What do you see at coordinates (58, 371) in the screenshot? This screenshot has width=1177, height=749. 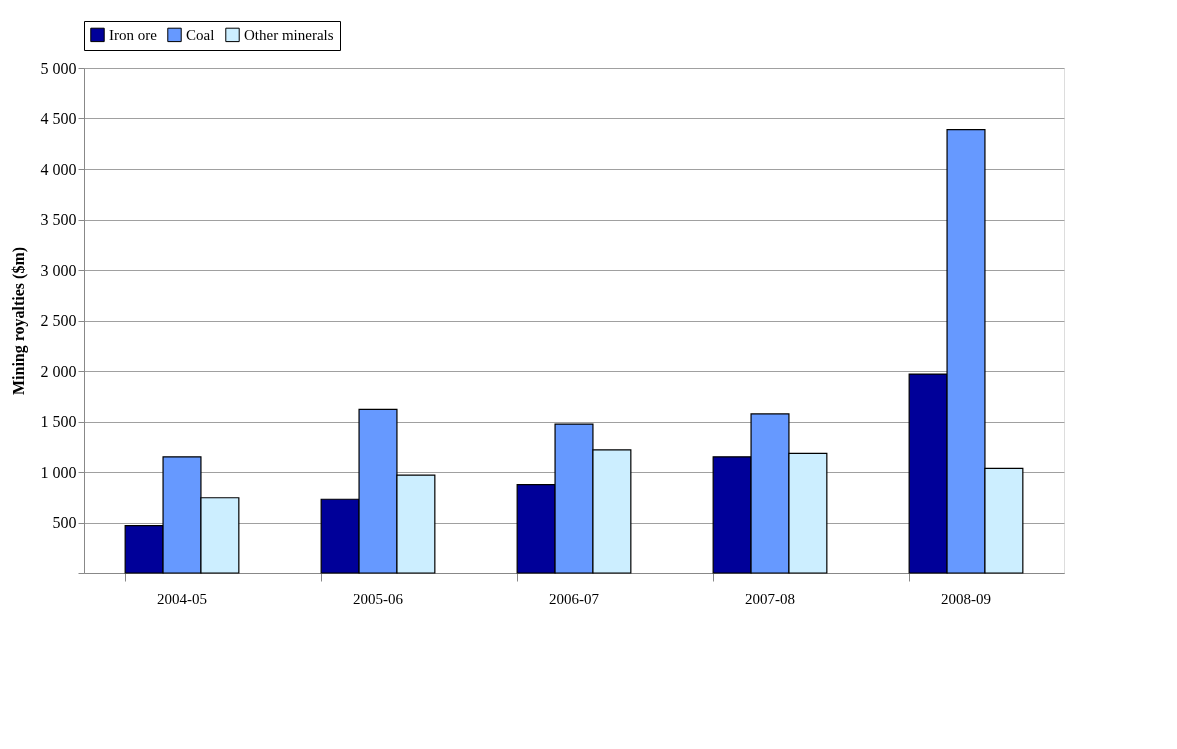 I see `y-tick-label: 2 000` at bounding box center [58, 371].